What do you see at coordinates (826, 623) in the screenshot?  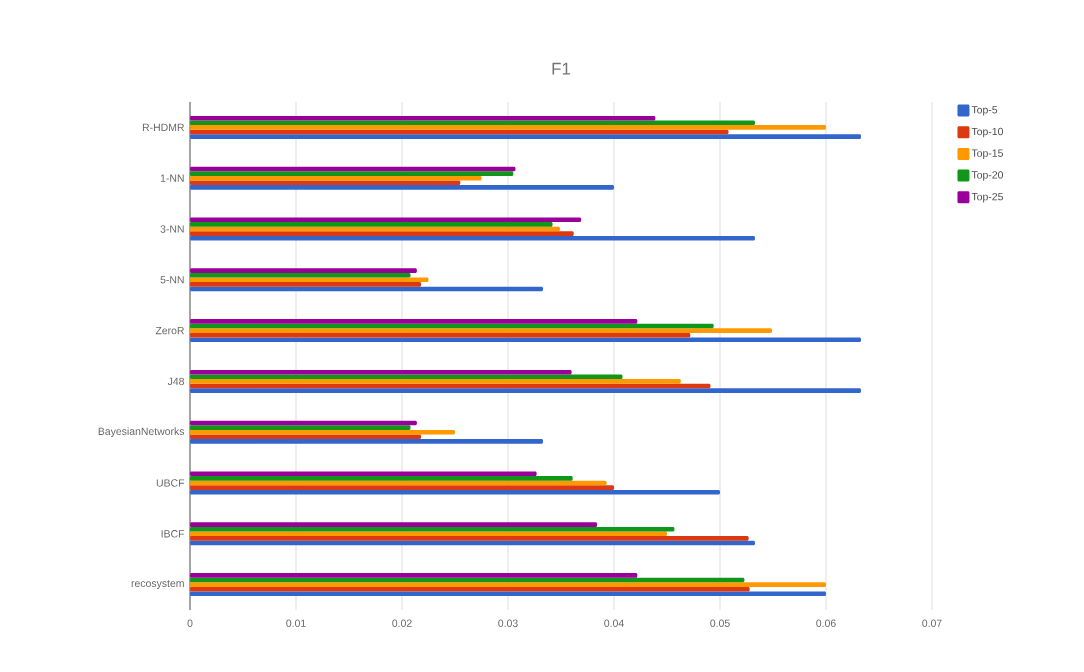 I see `x-tick-label: 0.06` at bounding box center [826, 623].